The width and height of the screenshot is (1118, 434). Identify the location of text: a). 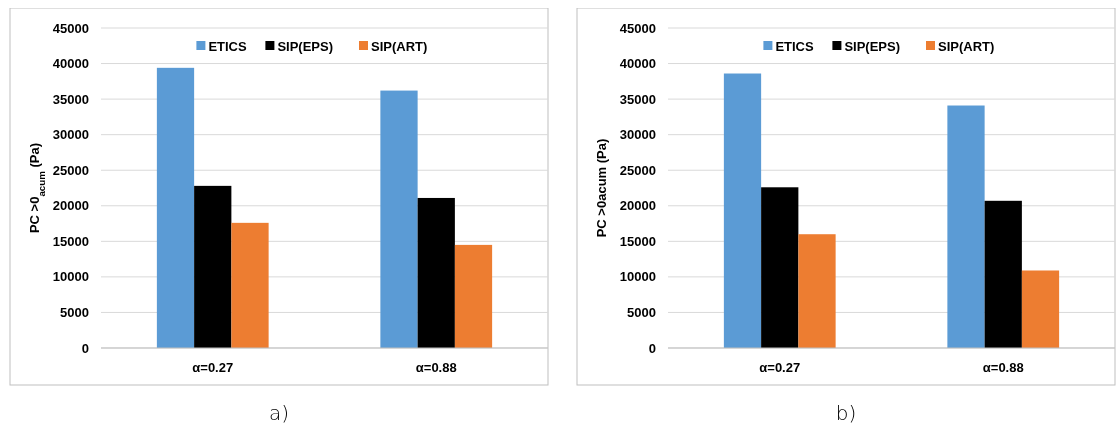
(279, 413).